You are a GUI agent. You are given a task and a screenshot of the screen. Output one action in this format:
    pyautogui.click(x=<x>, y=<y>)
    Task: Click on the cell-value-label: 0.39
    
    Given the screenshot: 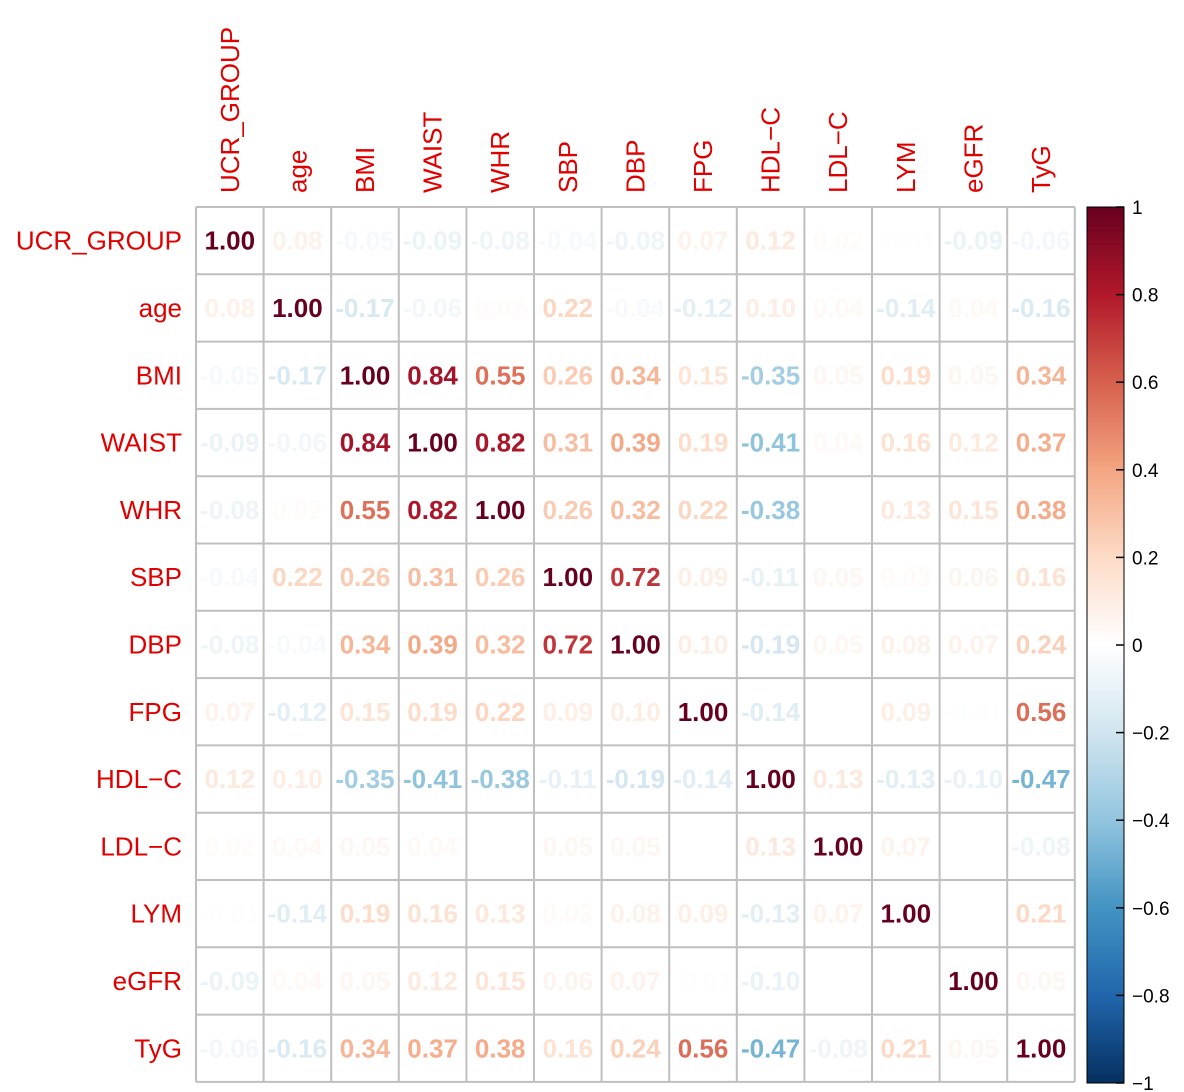 What is the action you would take?
    pyautogui.click(x=635, y=443)
    